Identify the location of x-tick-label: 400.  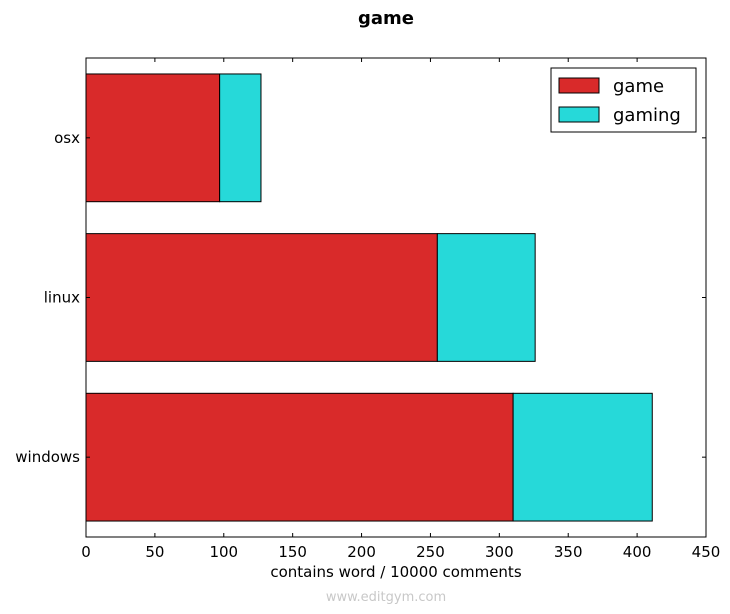
(637, 552).